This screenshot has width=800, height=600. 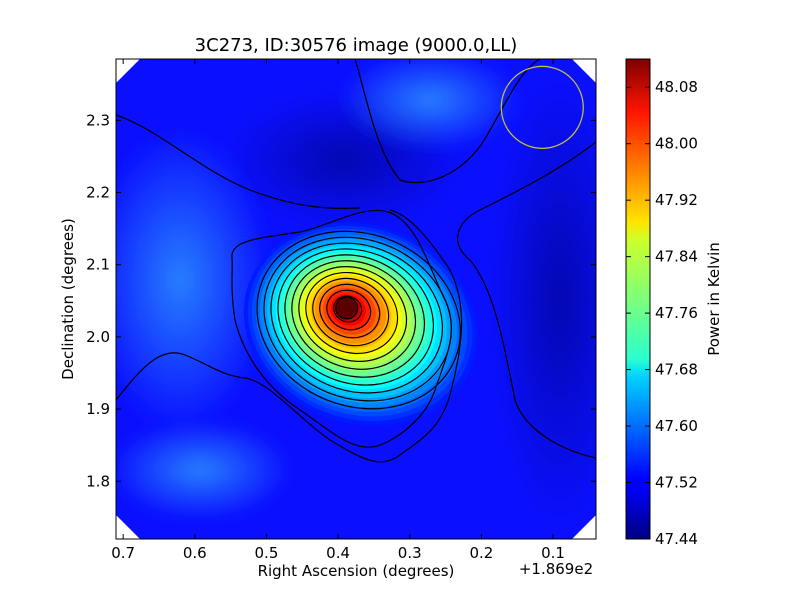 I want to click on beam-circle, so click(x=542, y=107).